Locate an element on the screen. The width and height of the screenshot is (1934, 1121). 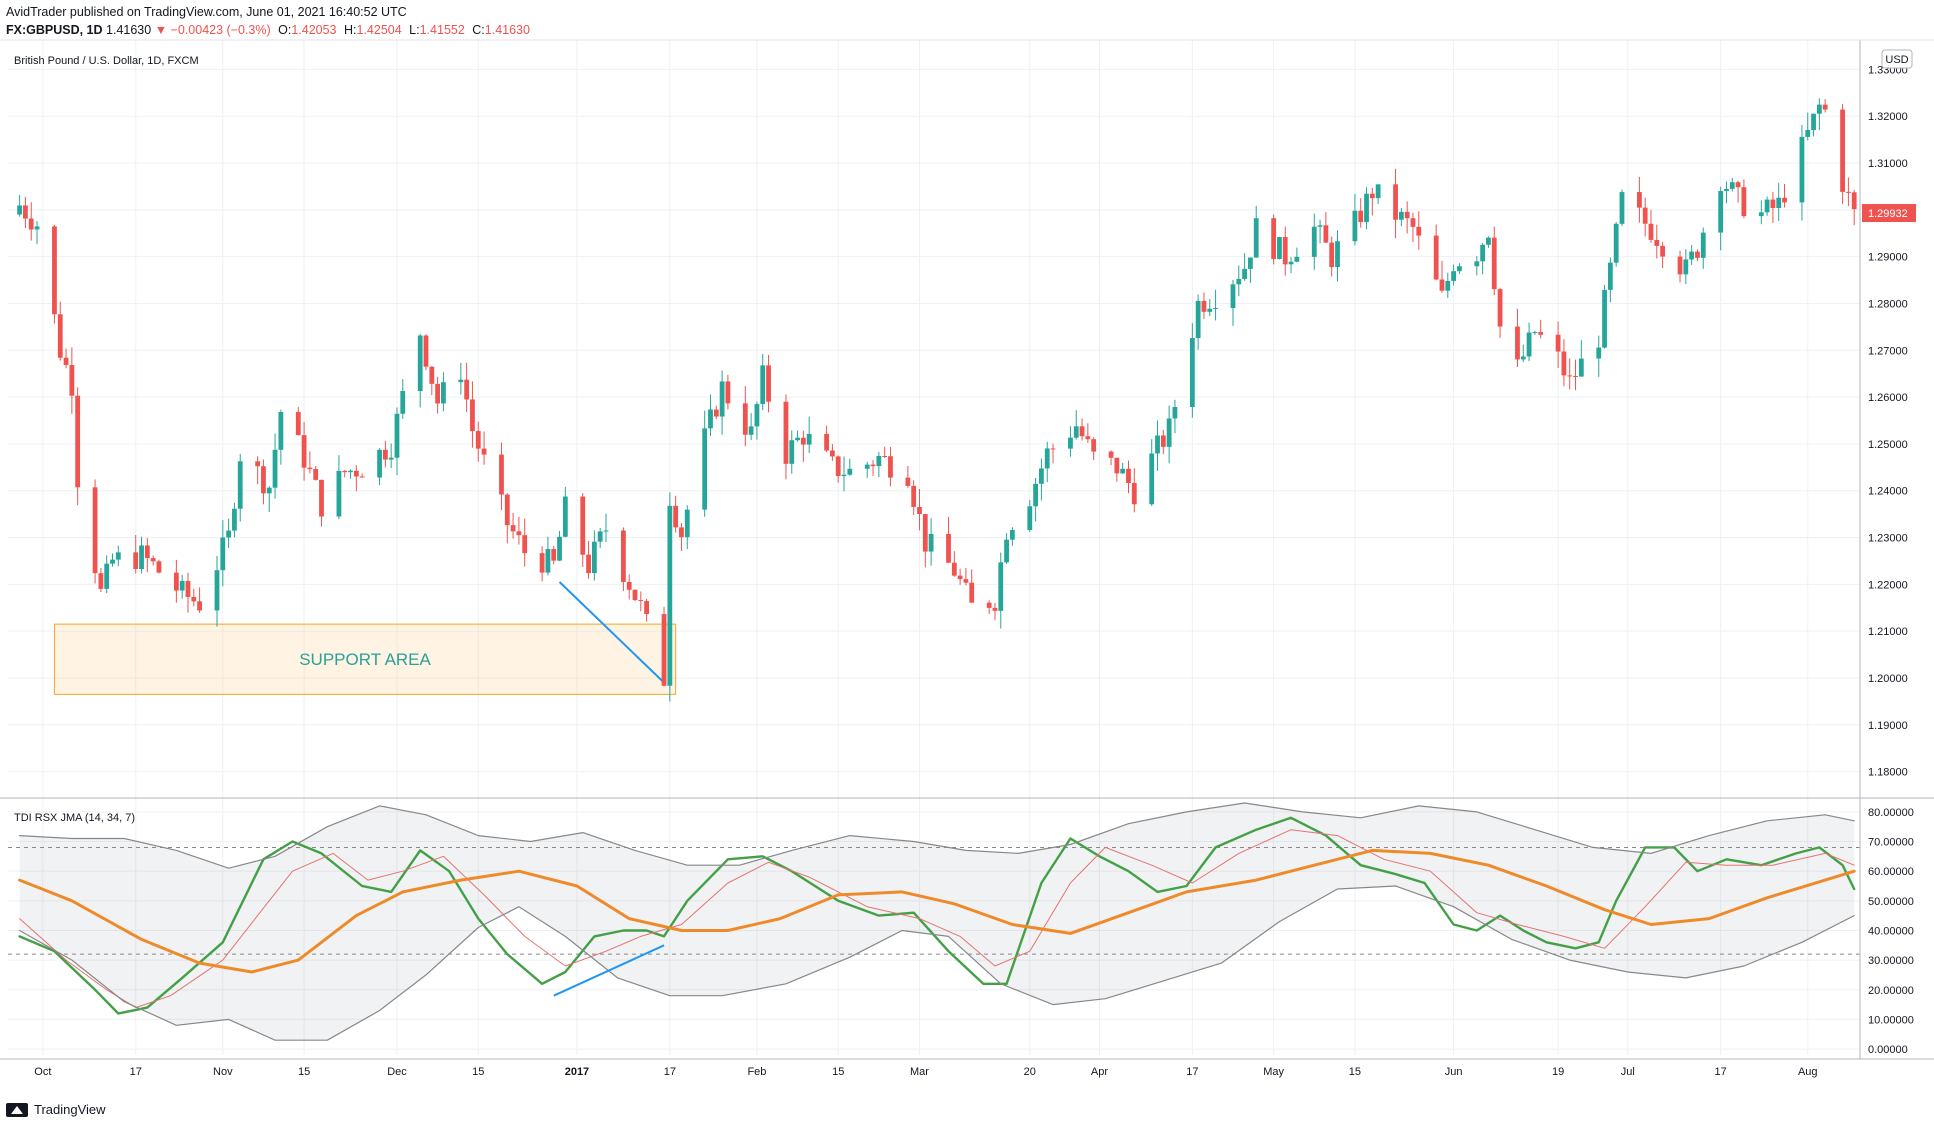
indicator-tick-label: 30.00000 is located at coordinates (1891, 961).